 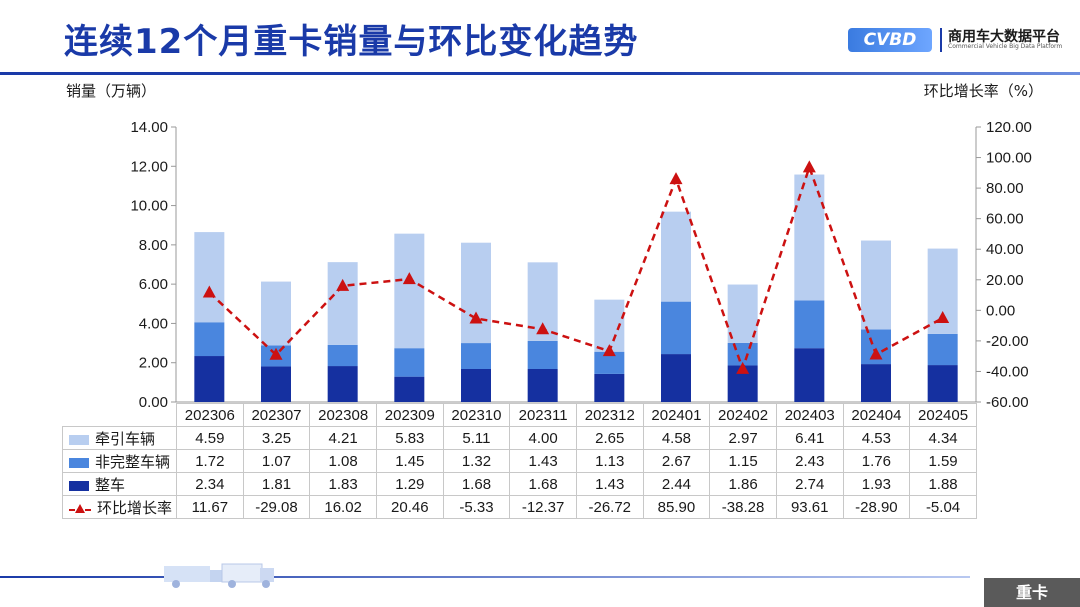 What do you see at coordinates (876, 415) in the screenshot?
I see `x-tick-label: 202404` at bounding box center [876, 415].